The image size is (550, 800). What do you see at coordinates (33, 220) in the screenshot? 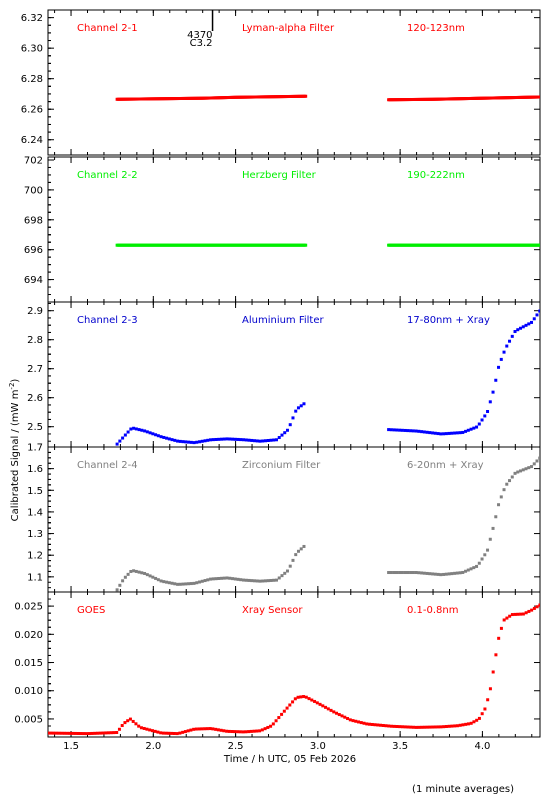
I see `y-tick-label: 698` at bounding box center [33, 220].